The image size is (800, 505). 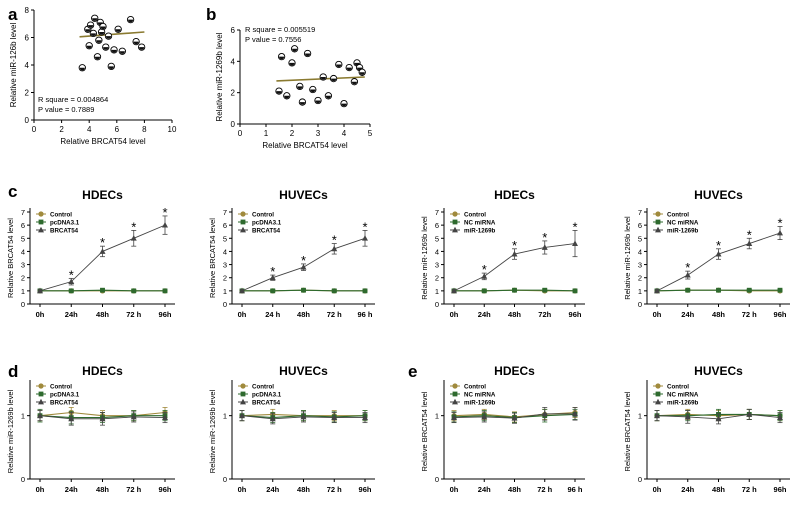 I want to click on y-tick-label: 2, so click(x=23, y=278).